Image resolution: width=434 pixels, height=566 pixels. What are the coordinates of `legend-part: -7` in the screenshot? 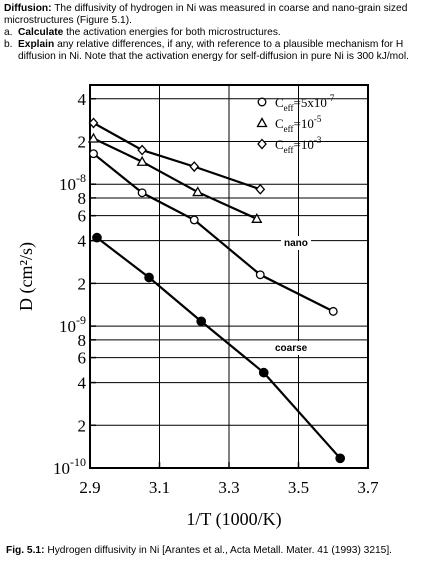 It's located at (331, 98).